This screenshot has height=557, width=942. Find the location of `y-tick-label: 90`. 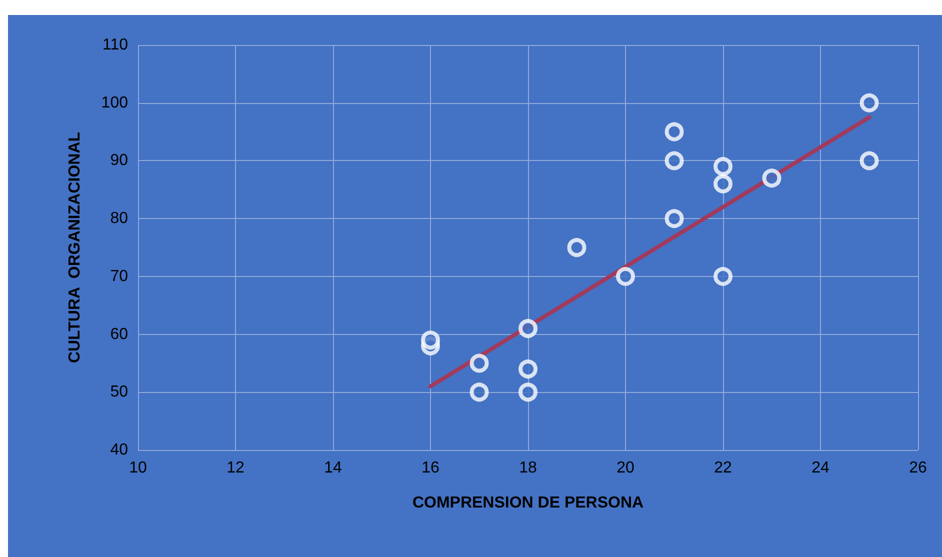

y-tick-label: 90 is located at coordinates (119, 161).